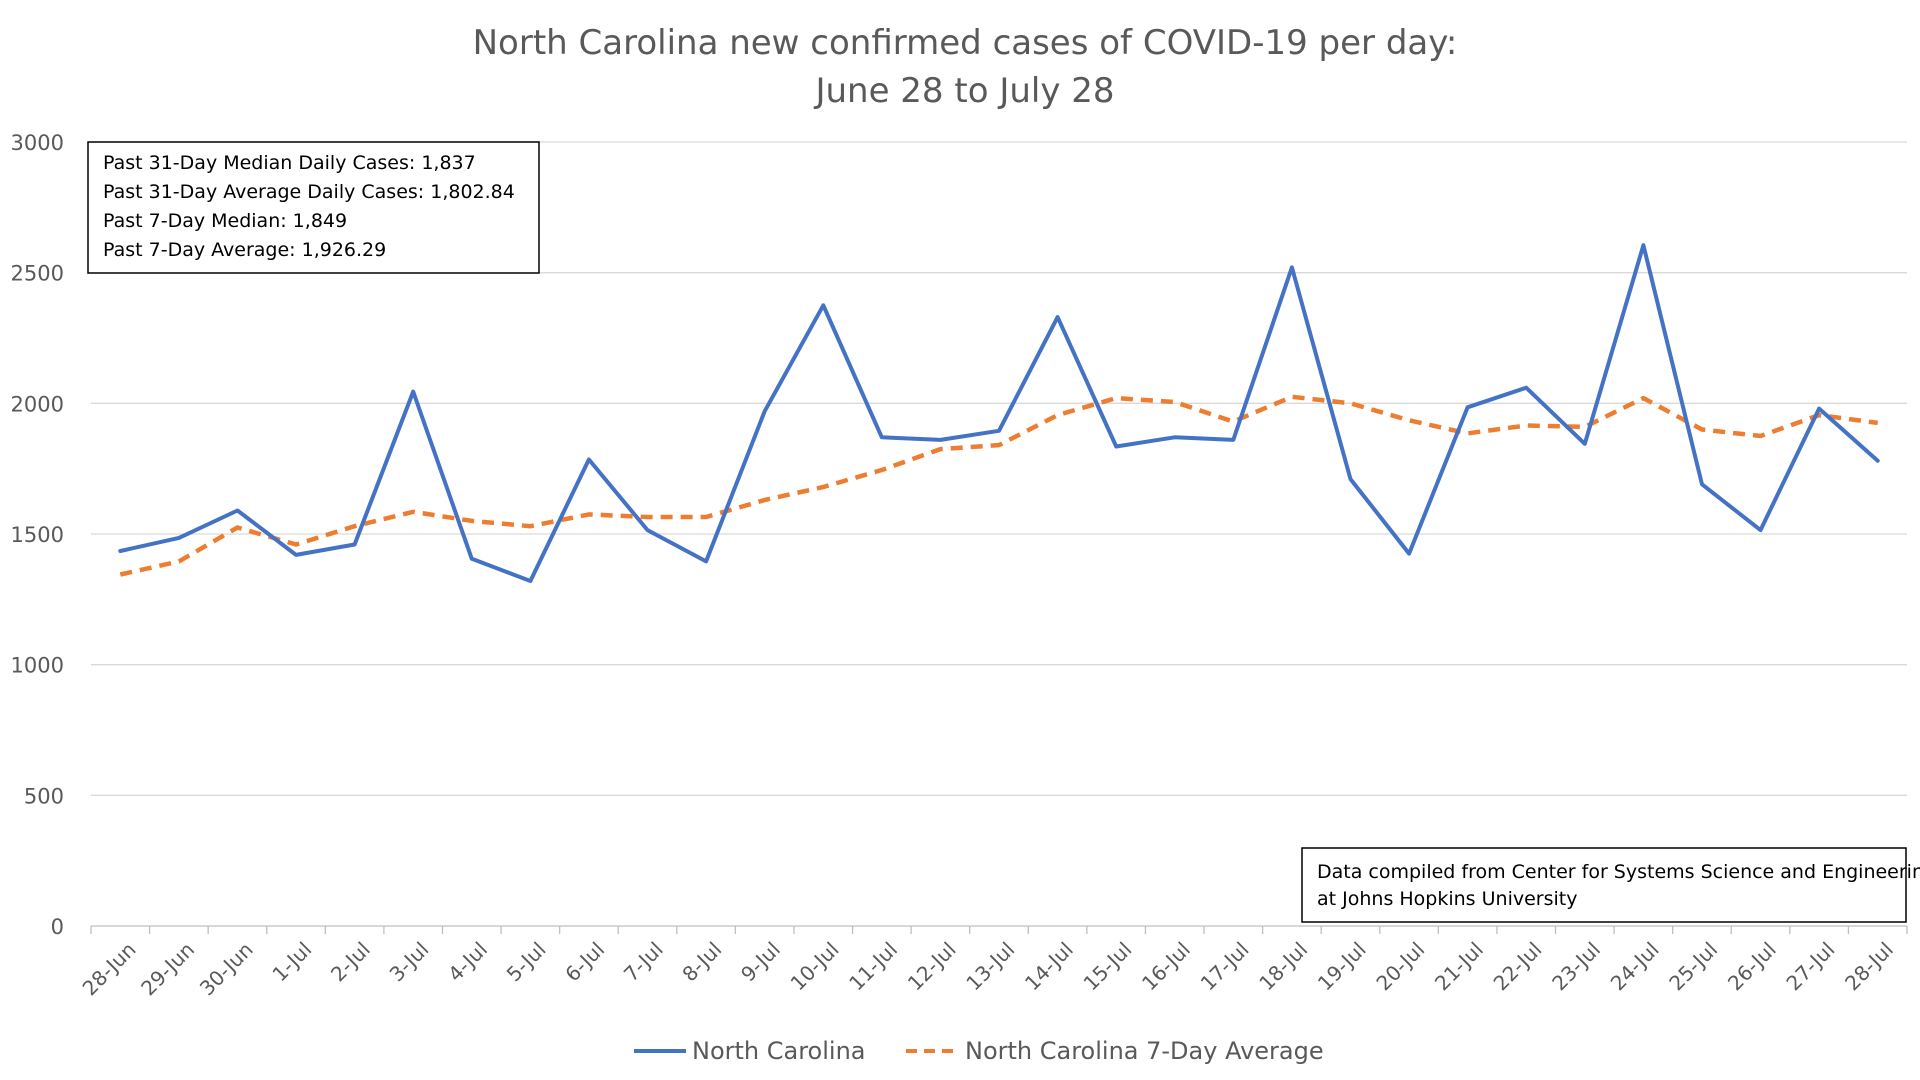 The width and height of the screenshot is (1920, 1080). What do you see at coordinates (1409, 420) in the screenshot?
I see `avg-point-20-Jul` at bounding box center [1409, 420].